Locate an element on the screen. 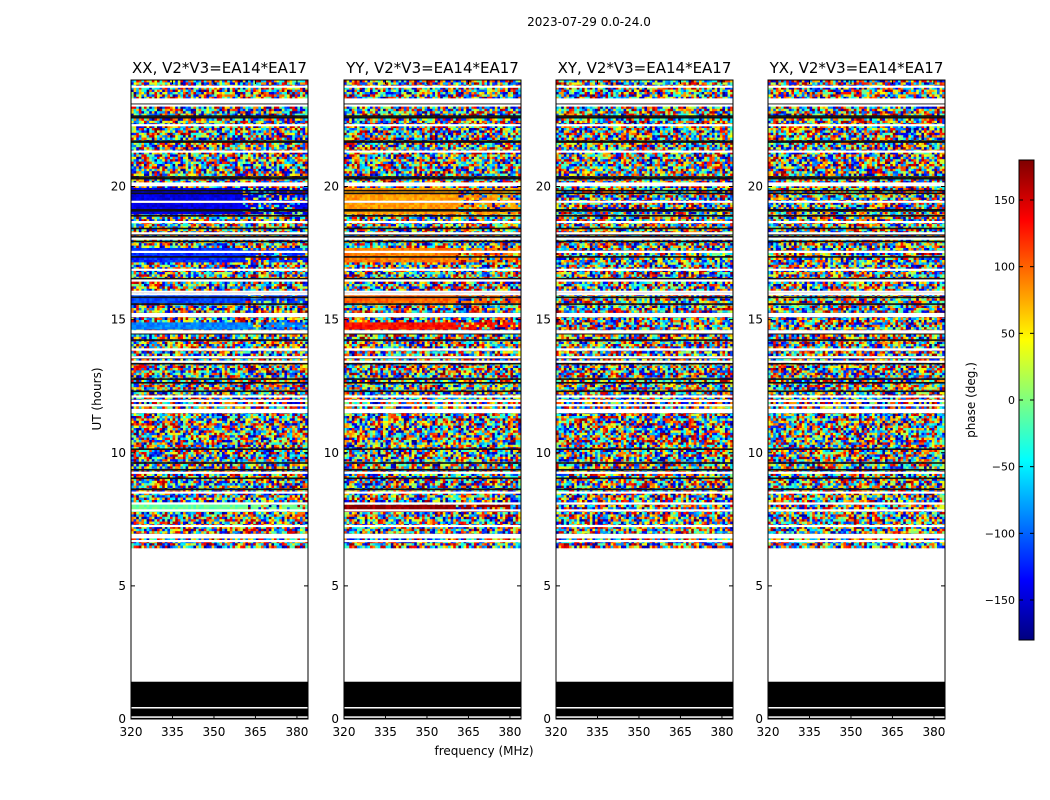 Image resolution: width=1050 pixels, height=800 pixels. colorbar-tick-label: 150 is located at coordinates (1004, 200).